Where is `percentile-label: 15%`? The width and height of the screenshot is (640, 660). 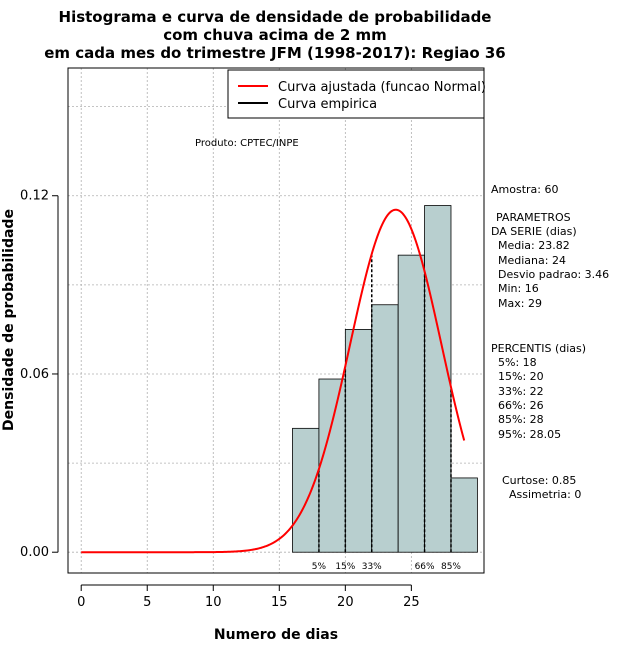
percentile-label: 15% is located at coordinates (345, 567).